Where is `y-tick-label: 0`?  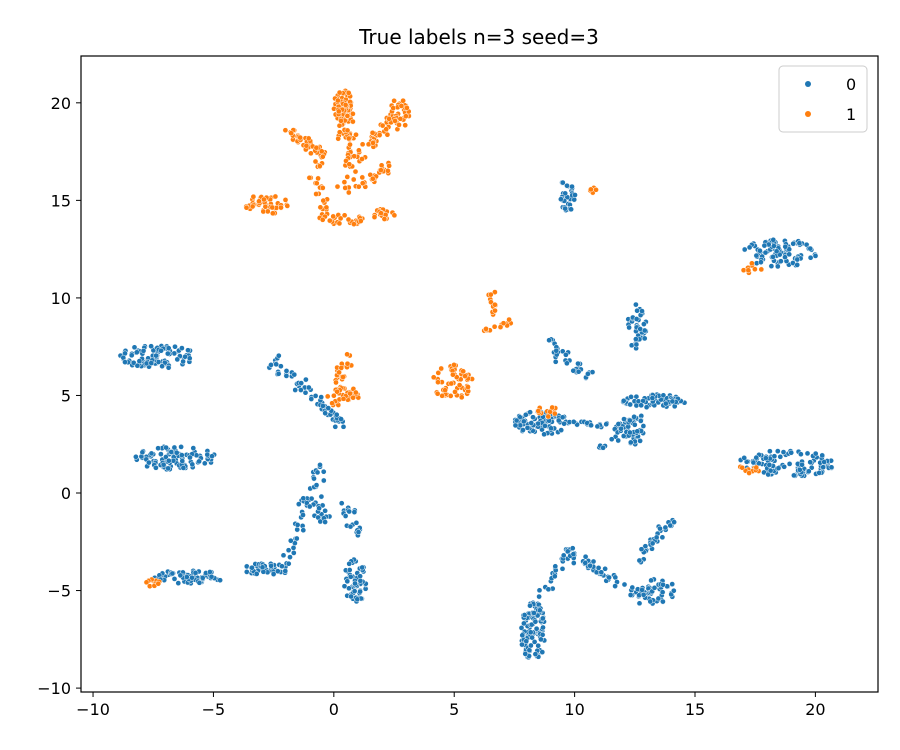
y-tick-label: 0 is located at coordinates (66, 493).